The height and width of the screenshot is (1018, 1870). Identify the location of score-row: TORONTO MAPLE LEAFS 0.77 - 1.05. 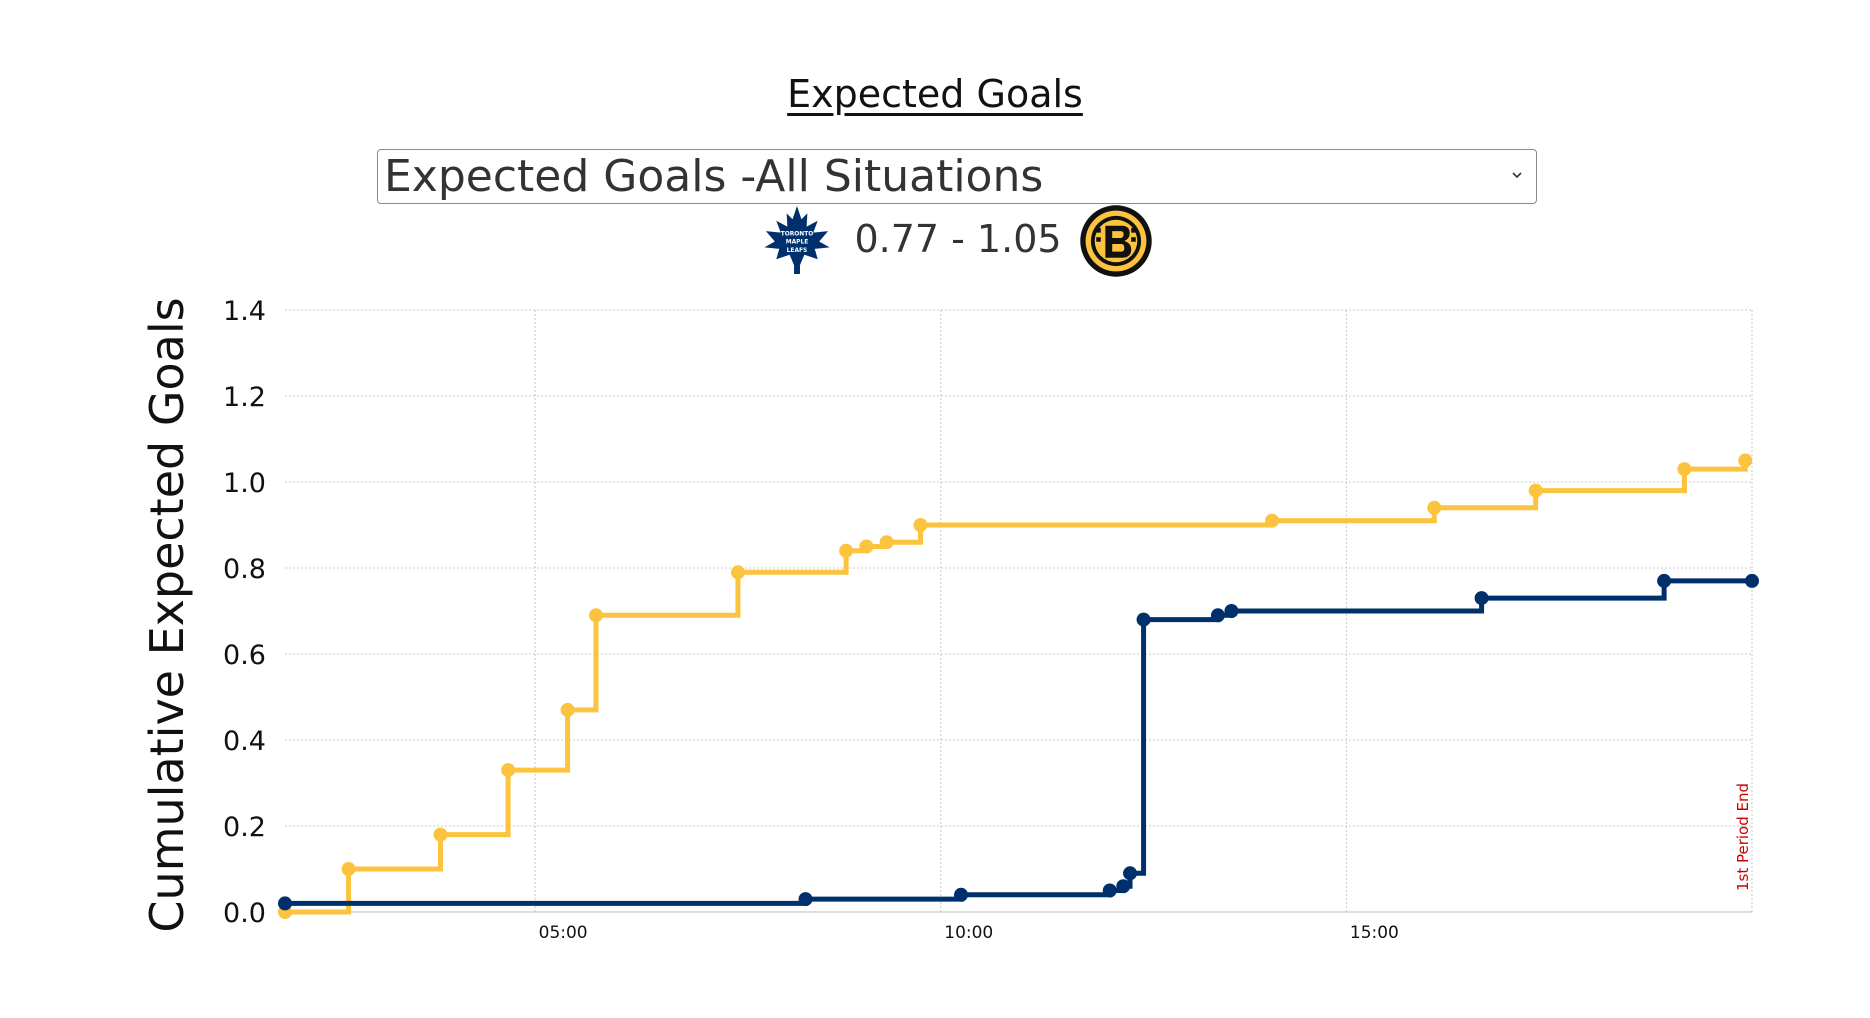
(935, 243).